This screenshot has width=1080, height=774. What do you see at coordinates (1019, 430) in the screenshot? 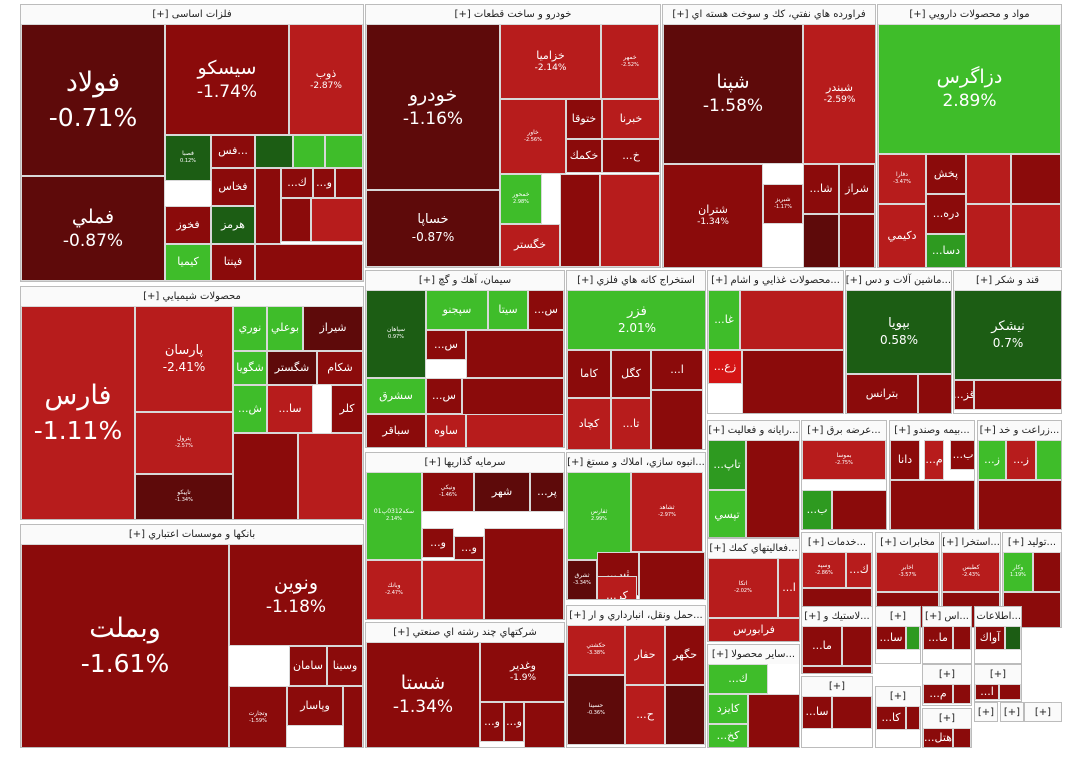
I see `sector-title-expand: ...زراعت و خد [+]` at bounding box center [1019, 430].